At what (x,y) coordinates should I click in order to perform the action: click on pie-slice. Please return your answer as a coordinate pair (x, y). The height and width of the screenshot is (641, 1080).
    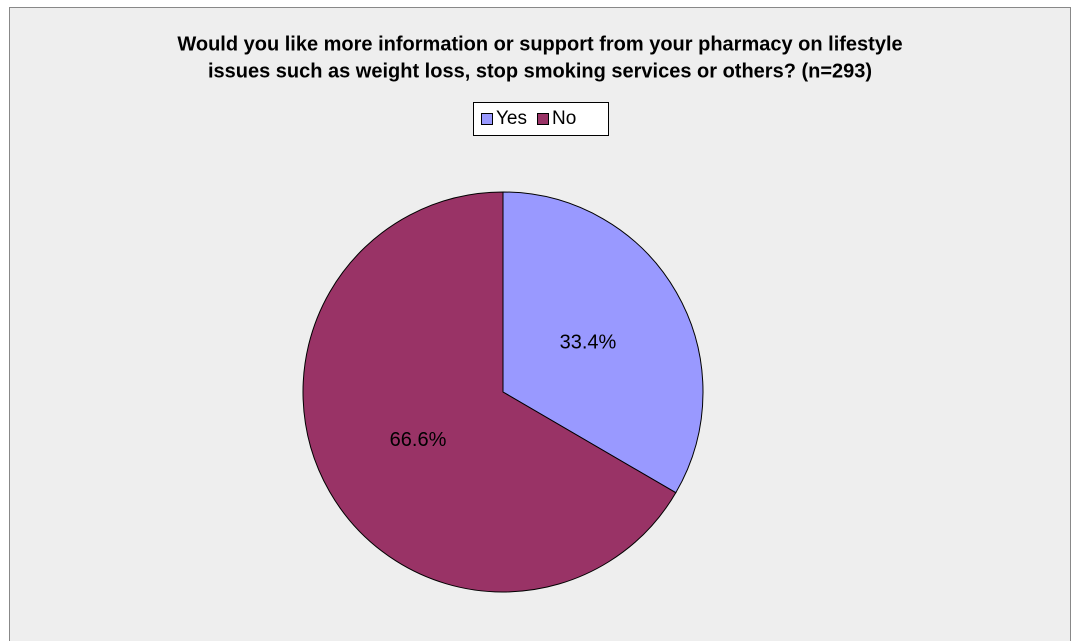
    Looking at the image, I should click on (603, 342).